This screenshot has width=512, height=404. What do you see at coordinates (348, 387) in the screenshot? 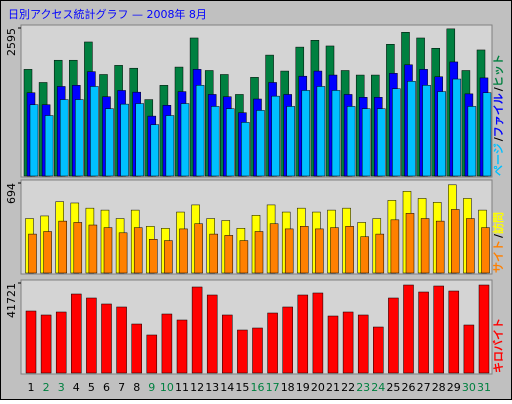
I see `x-tick-label: 22` at bounding box center [348, 387].